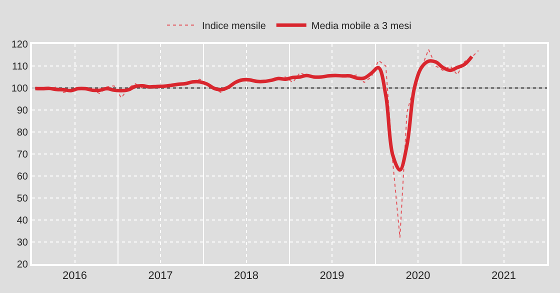  Describe the element at coordinates (22, 221) in the screenshot. I see `y-tick-label: 40` at that location.